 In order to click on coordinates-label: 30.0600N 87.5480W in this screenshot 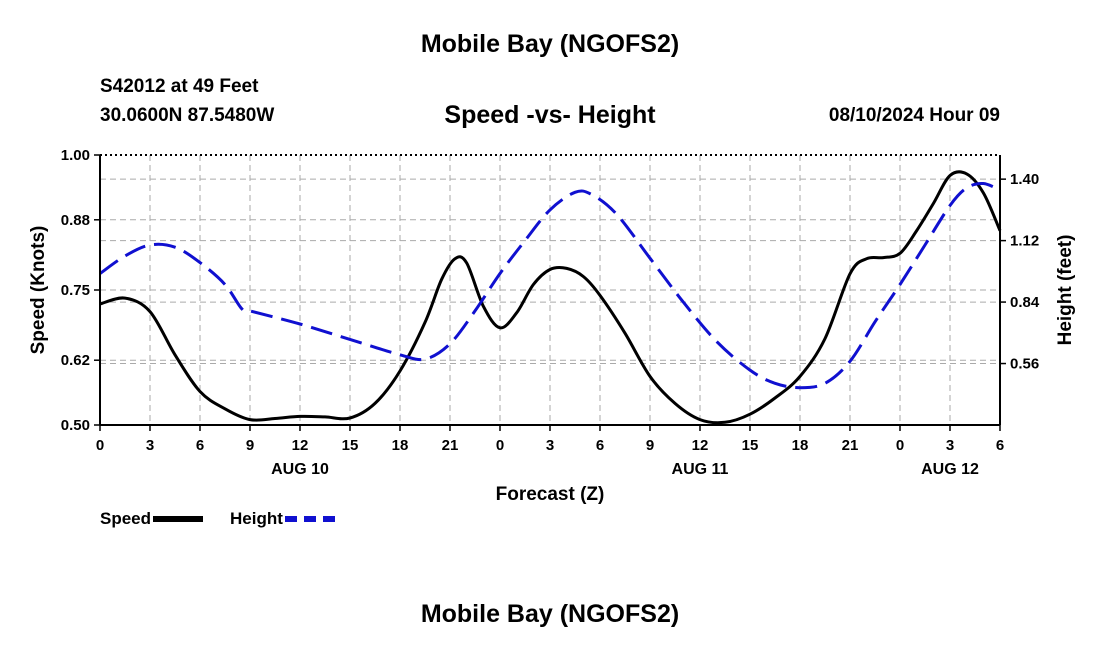, I will do `click(187, 115)`.